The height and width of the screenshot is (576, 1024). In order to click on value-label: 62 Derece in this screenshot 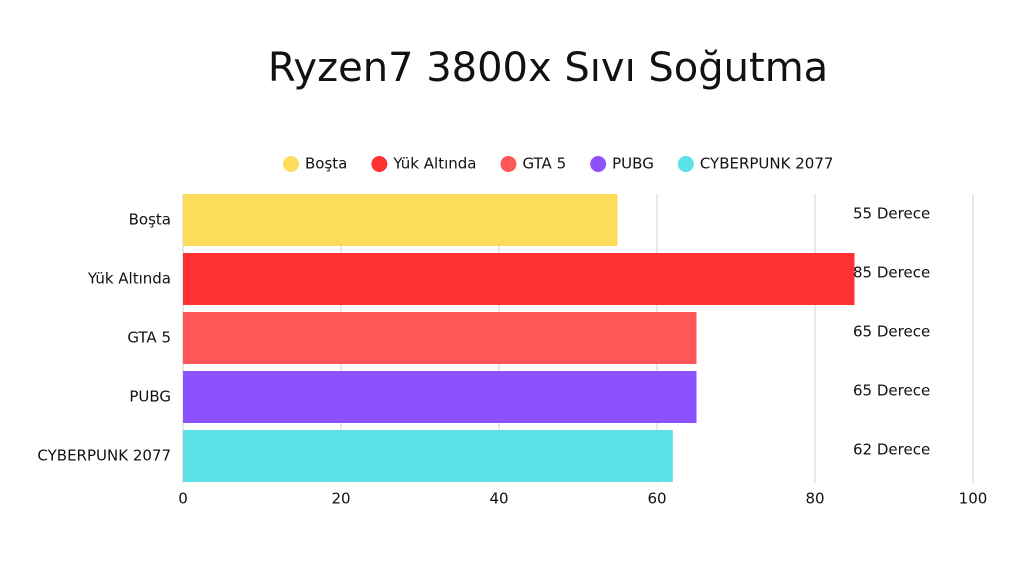, I will do `click(891, 450)`.